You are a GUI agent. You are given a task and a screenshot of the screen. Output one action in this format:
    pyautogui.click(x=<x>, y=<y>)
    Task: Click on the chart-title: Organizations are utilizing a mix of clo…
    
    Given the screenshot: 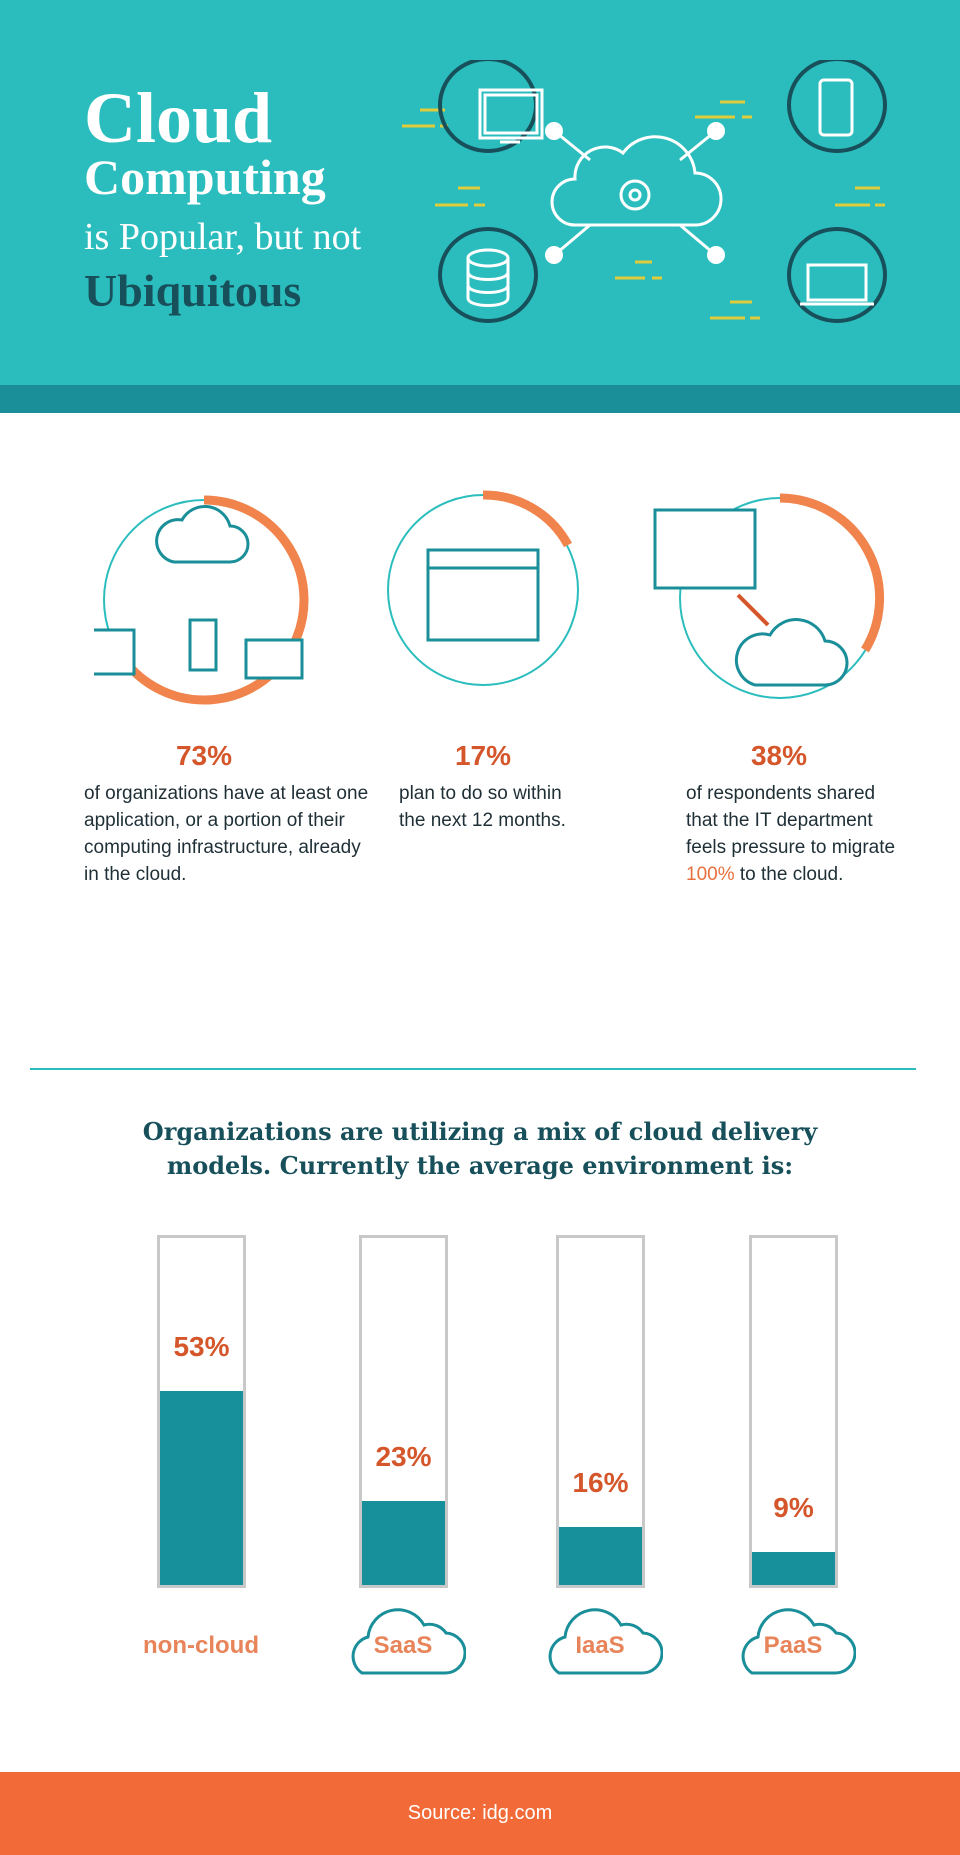 What is the action you would take?
    pyautogui.click(x=480, y=1149)
    